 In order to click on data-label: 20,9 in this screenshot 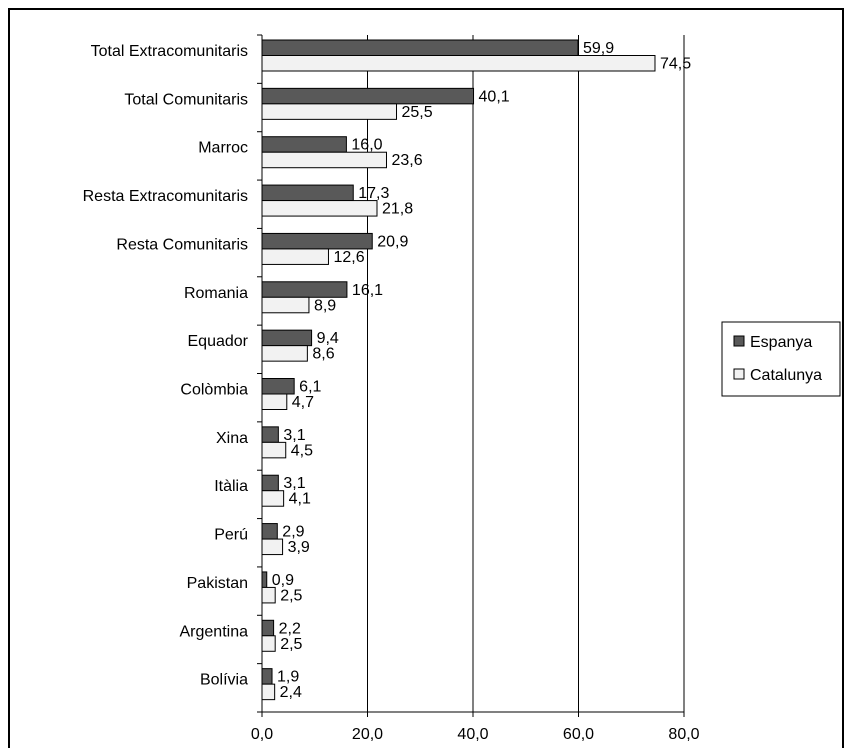, I will do `click(392, 241)`.